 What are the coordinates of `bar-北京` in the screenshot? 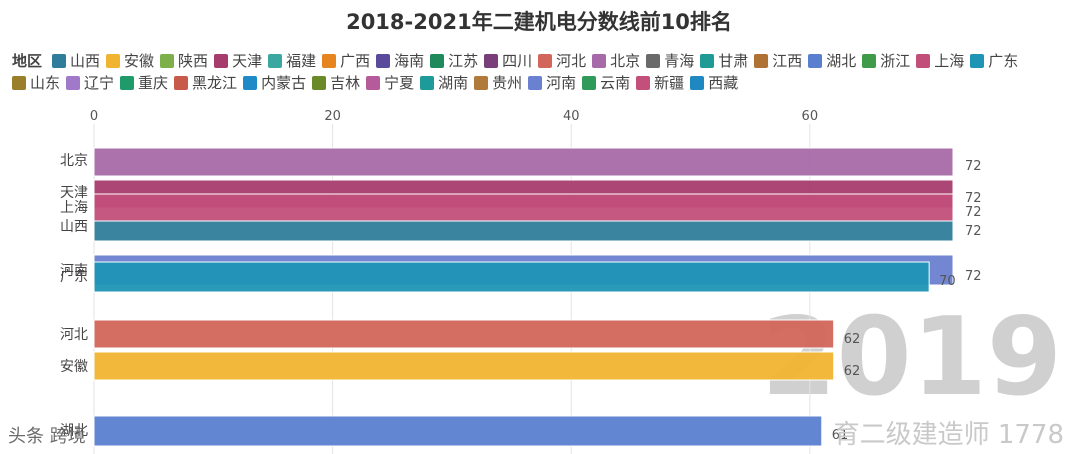 It's located at (523, 162).